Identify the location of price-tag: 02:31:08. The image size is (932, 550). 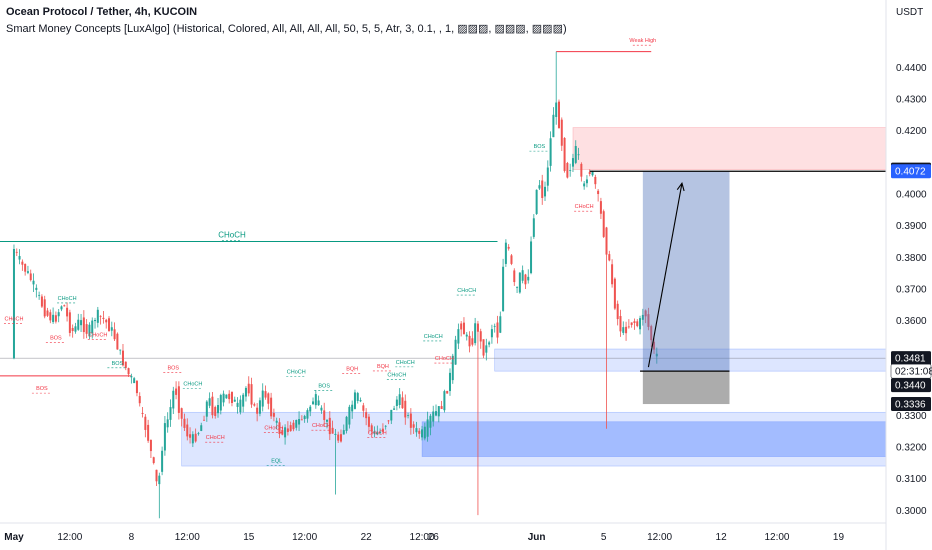
(911, 371).